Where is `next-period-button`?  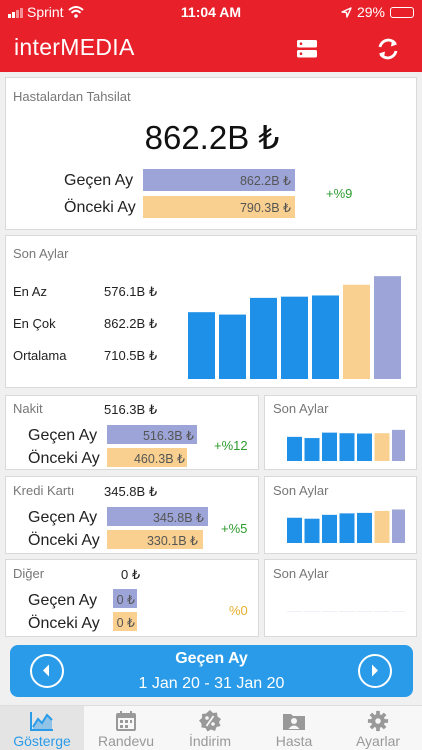
next-period-button is located at coordinates (375, 671).